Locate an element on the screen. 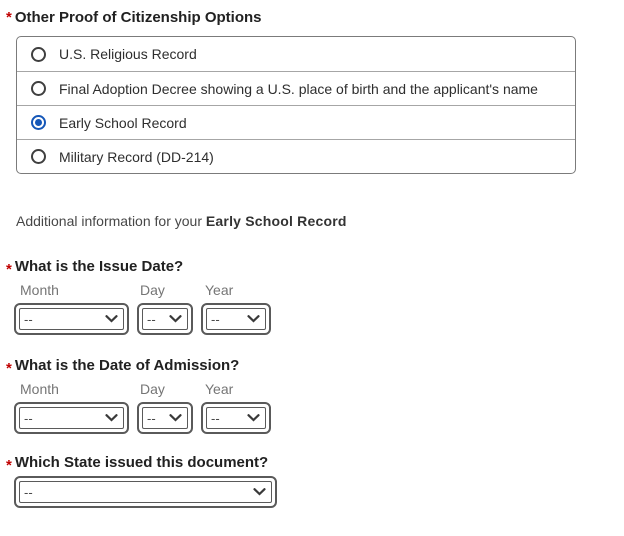  issue-year-select: -- is located at coordinates (236, 319).